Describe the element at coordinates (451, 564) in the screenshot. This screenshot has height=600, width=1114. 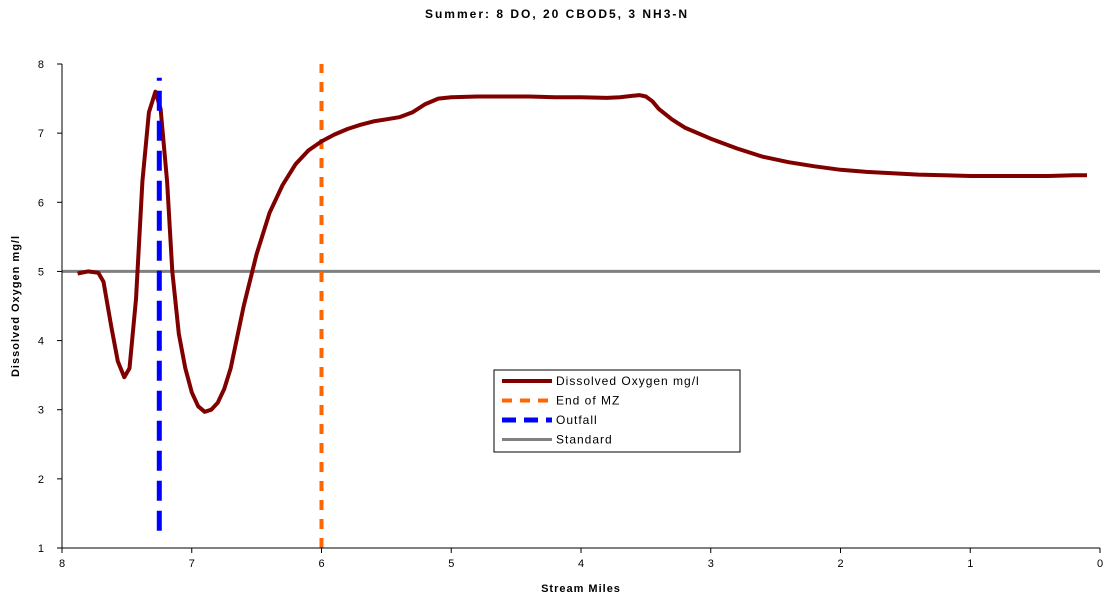
I see `x-tick-label: 5` at that location.